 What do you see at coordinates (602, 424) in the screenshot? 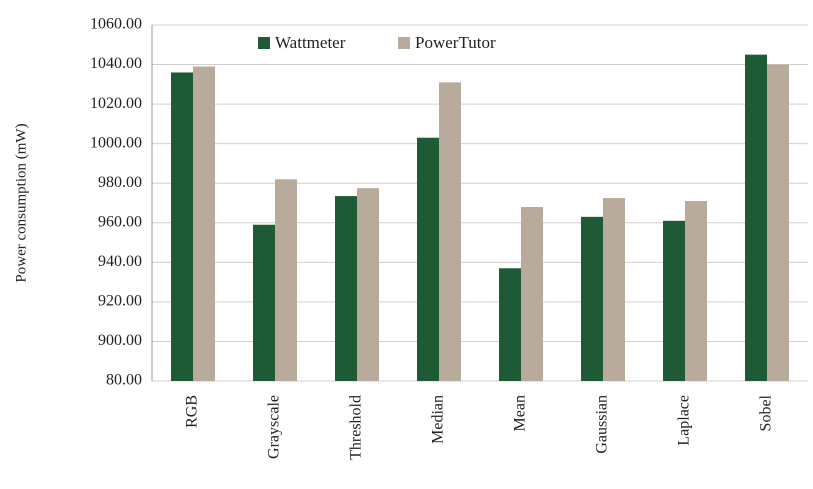
I see `x-tick-label: Gaussian` at bounding box center [602, 424].